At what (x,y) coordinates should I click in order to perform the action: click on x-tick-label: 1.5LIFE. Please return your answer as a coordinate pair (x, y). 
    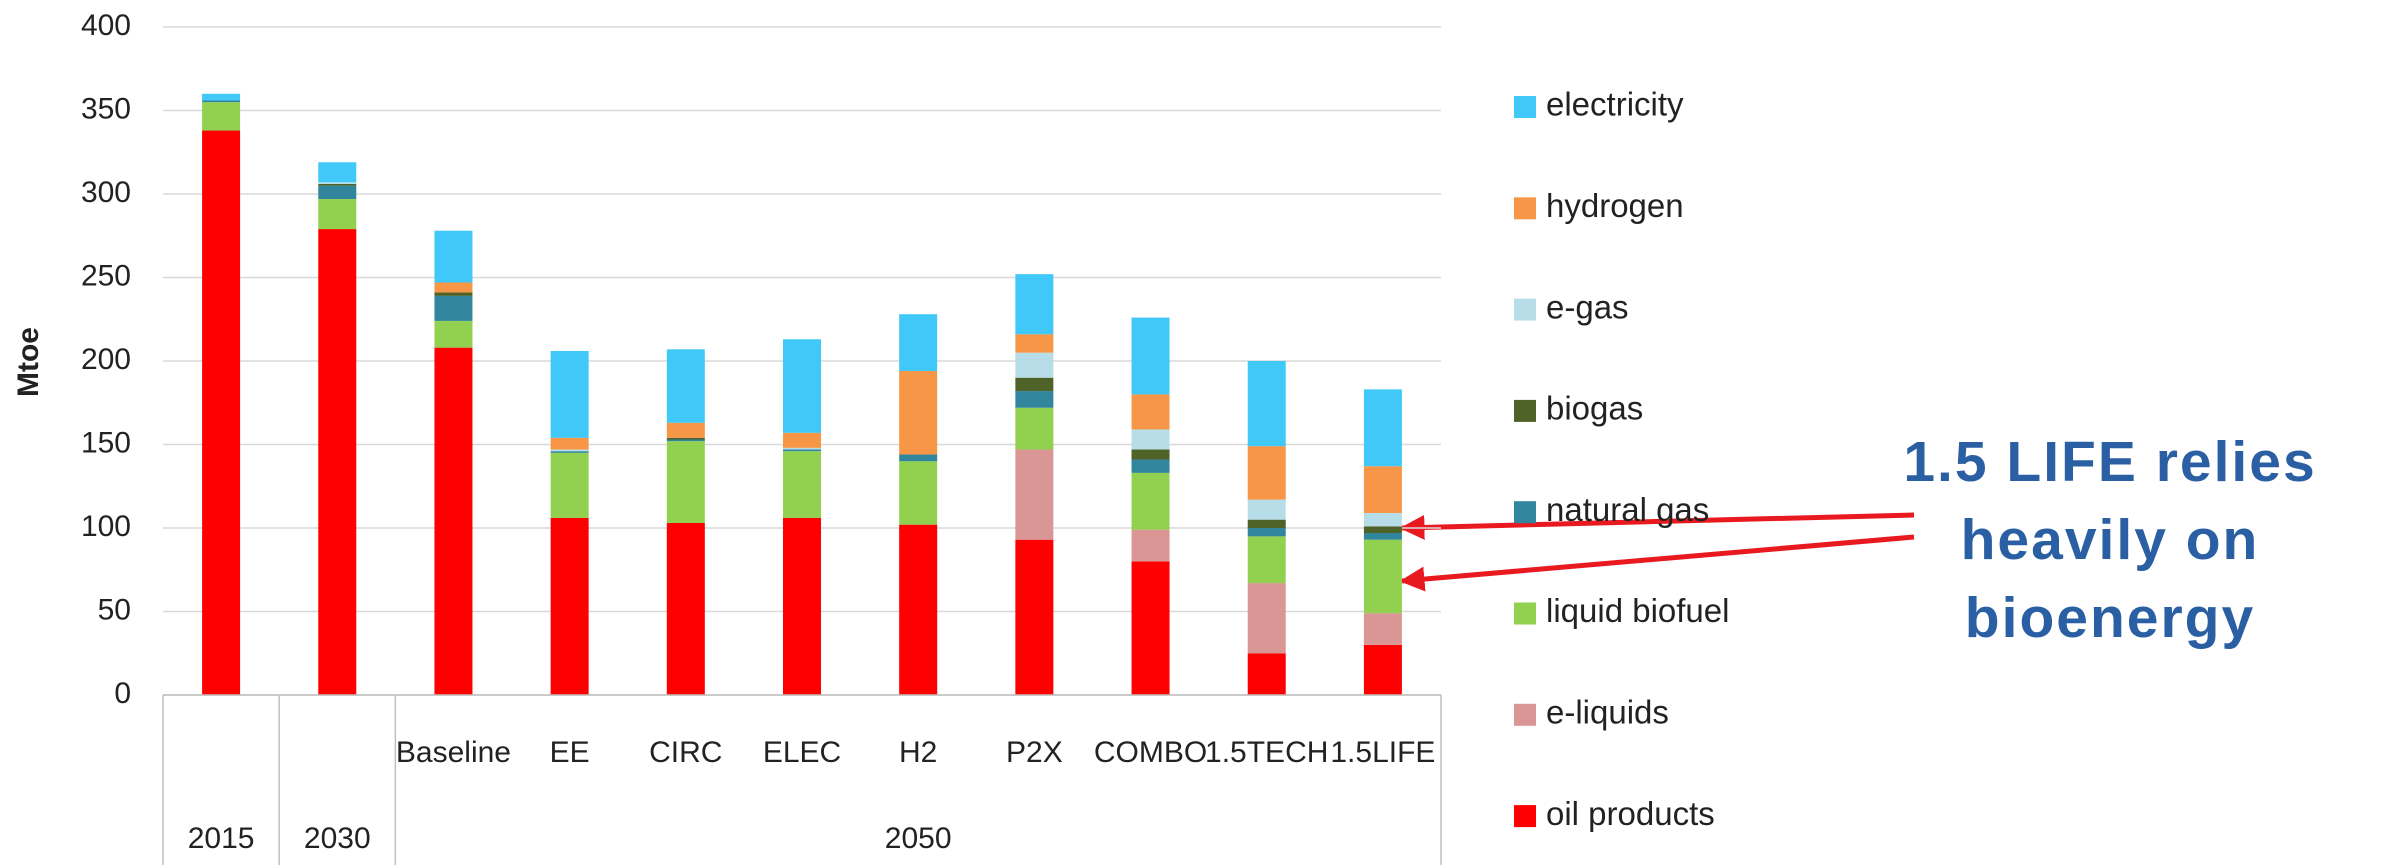
    Looking at the image, I should click on (1382, 752).